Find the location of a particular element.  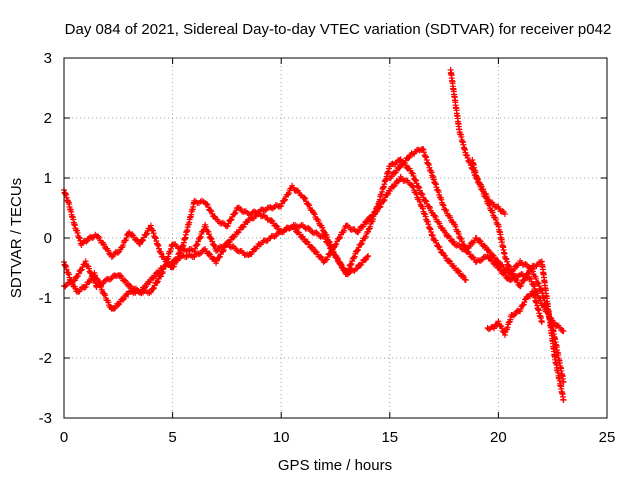

y-tick-label: -2 is located at coordinates (45, 358).